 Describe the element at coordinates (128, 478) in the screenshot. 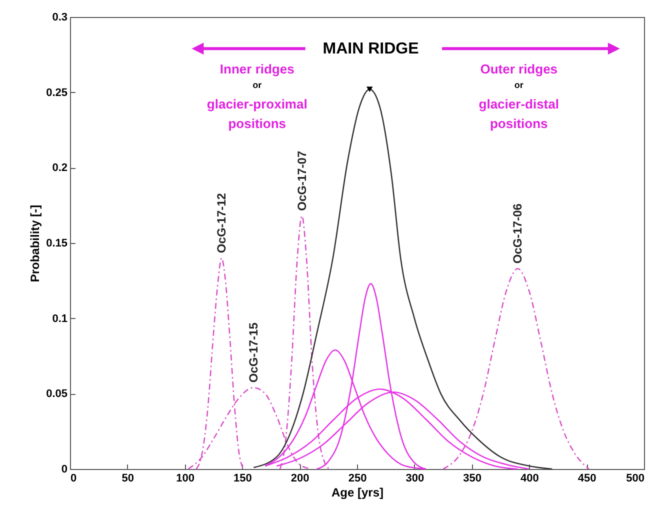

I see `x-tick-label: 50` at that location.